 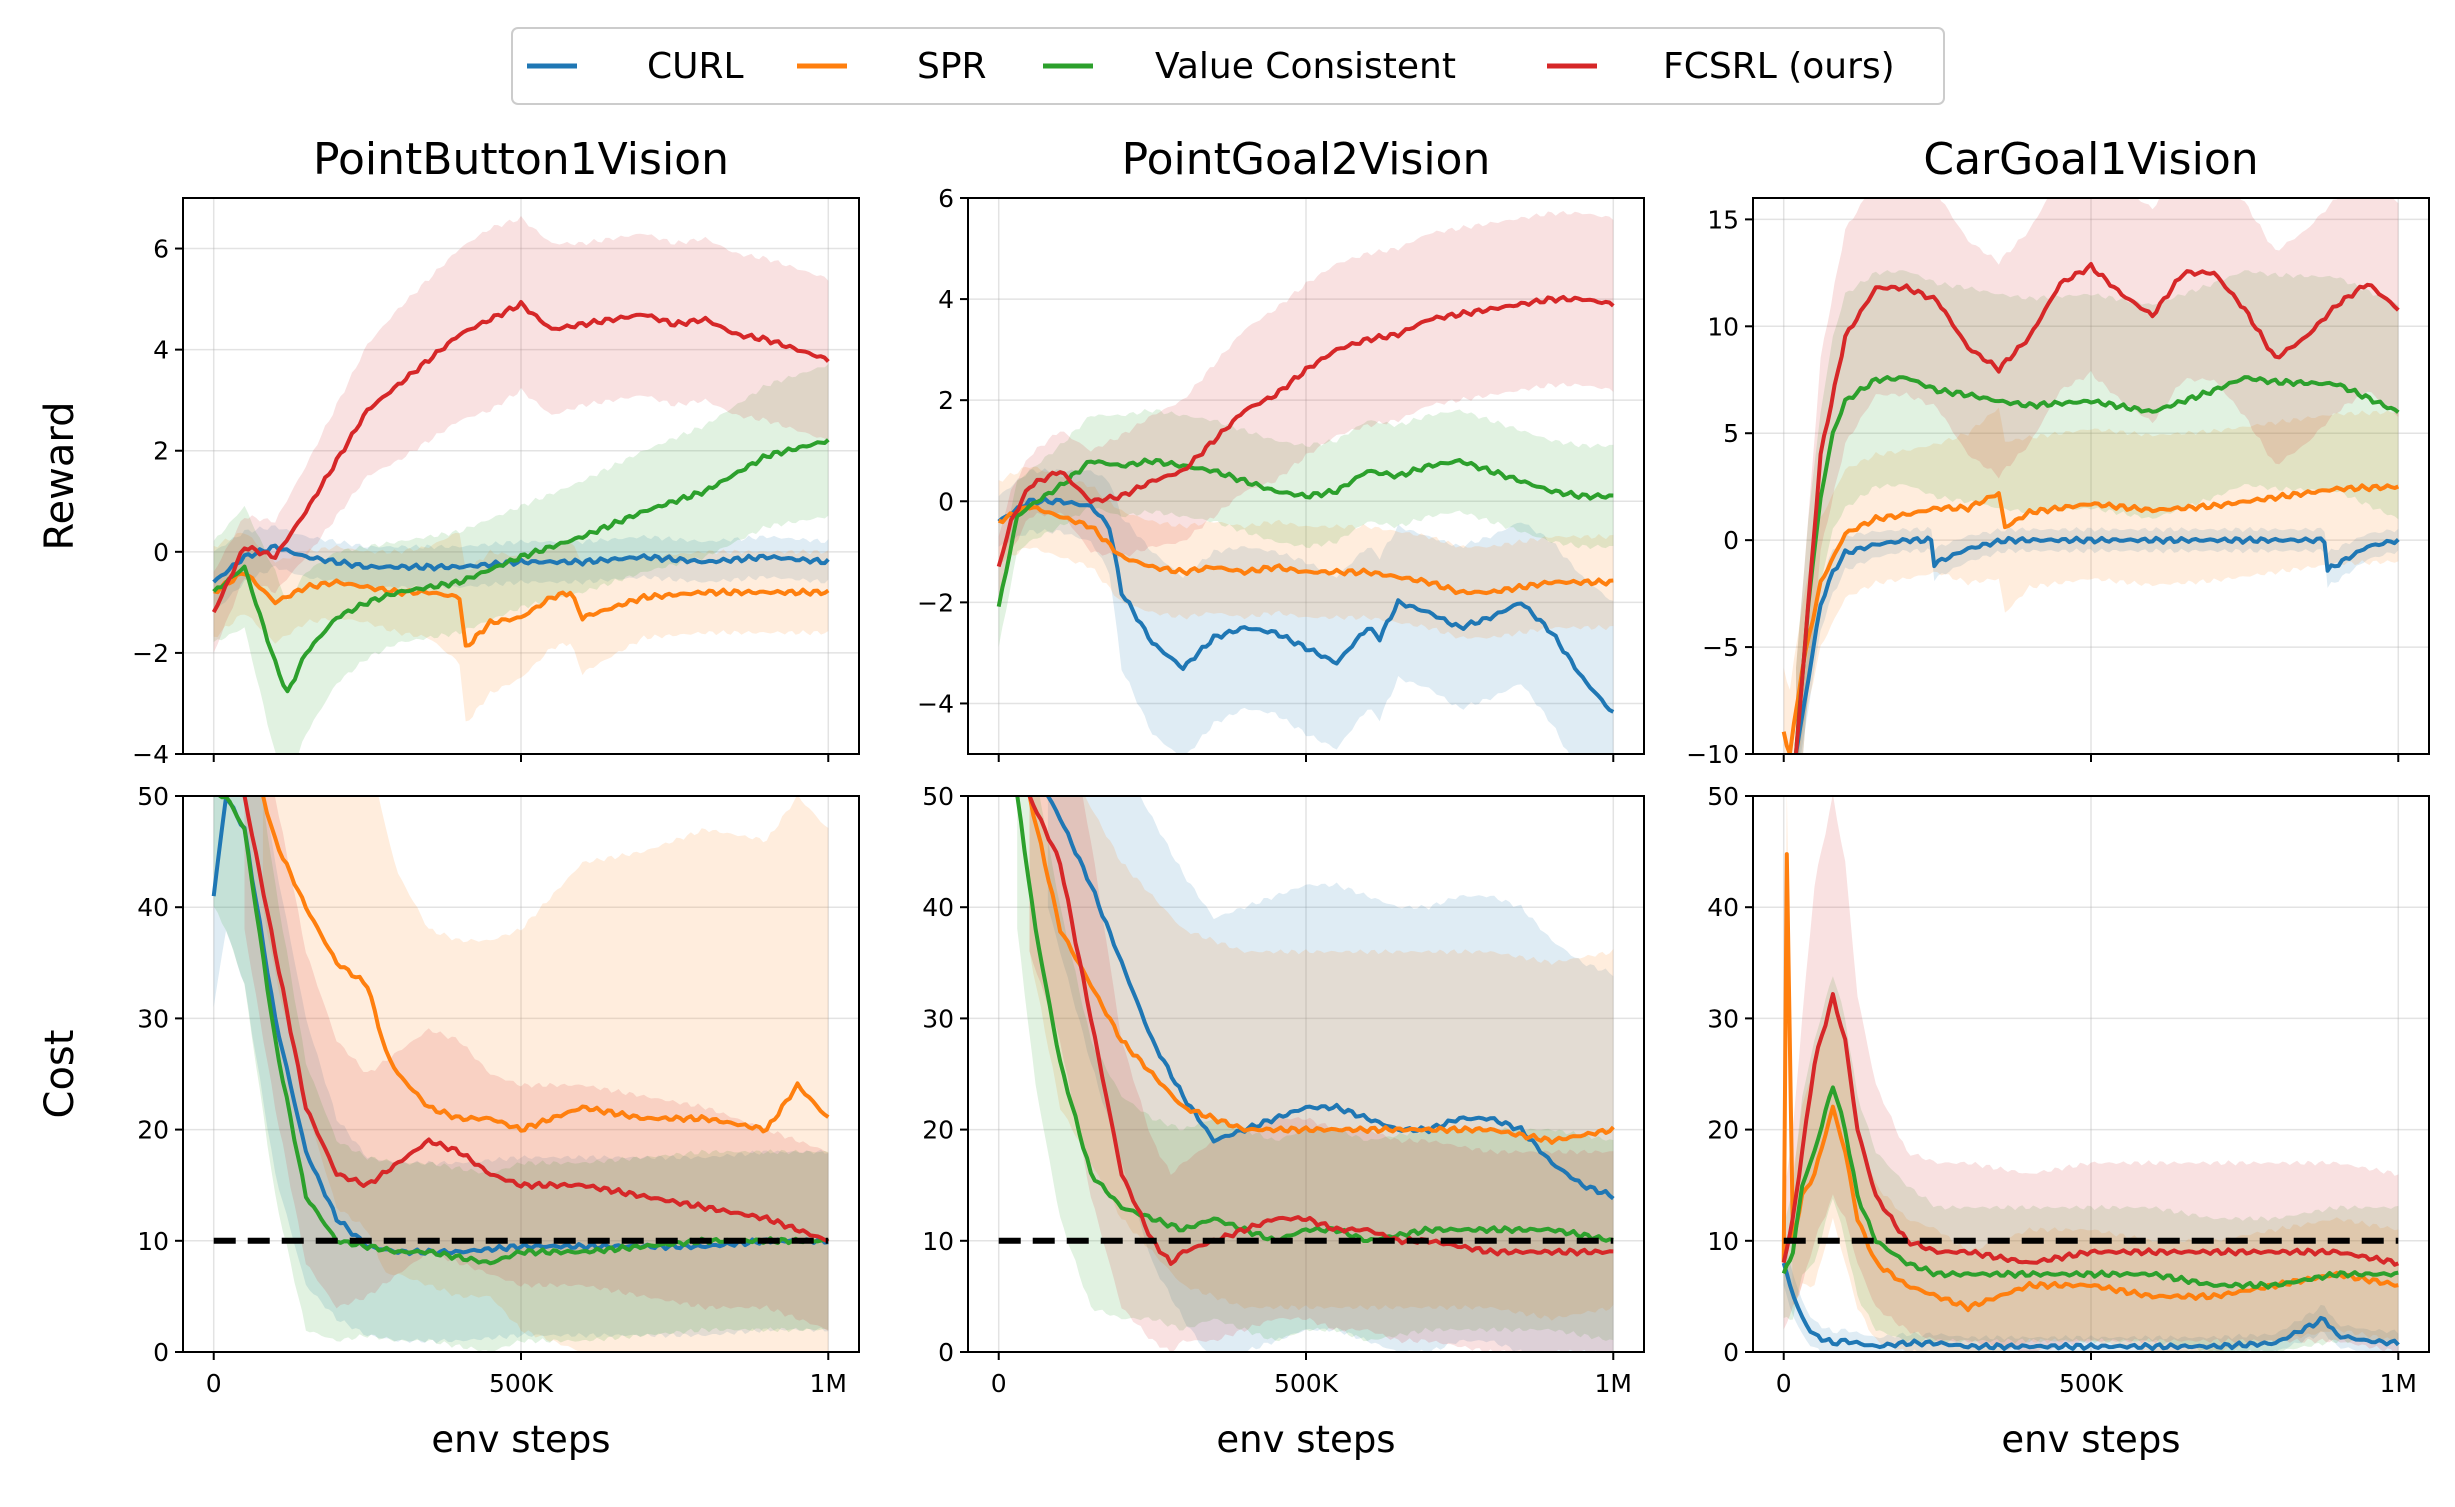 What do you see at coordinates (1779, 66) in the screenshot?
I see `legend-label-fcsrl: FCSRL (ours)` at bounding box center [1779, 66].